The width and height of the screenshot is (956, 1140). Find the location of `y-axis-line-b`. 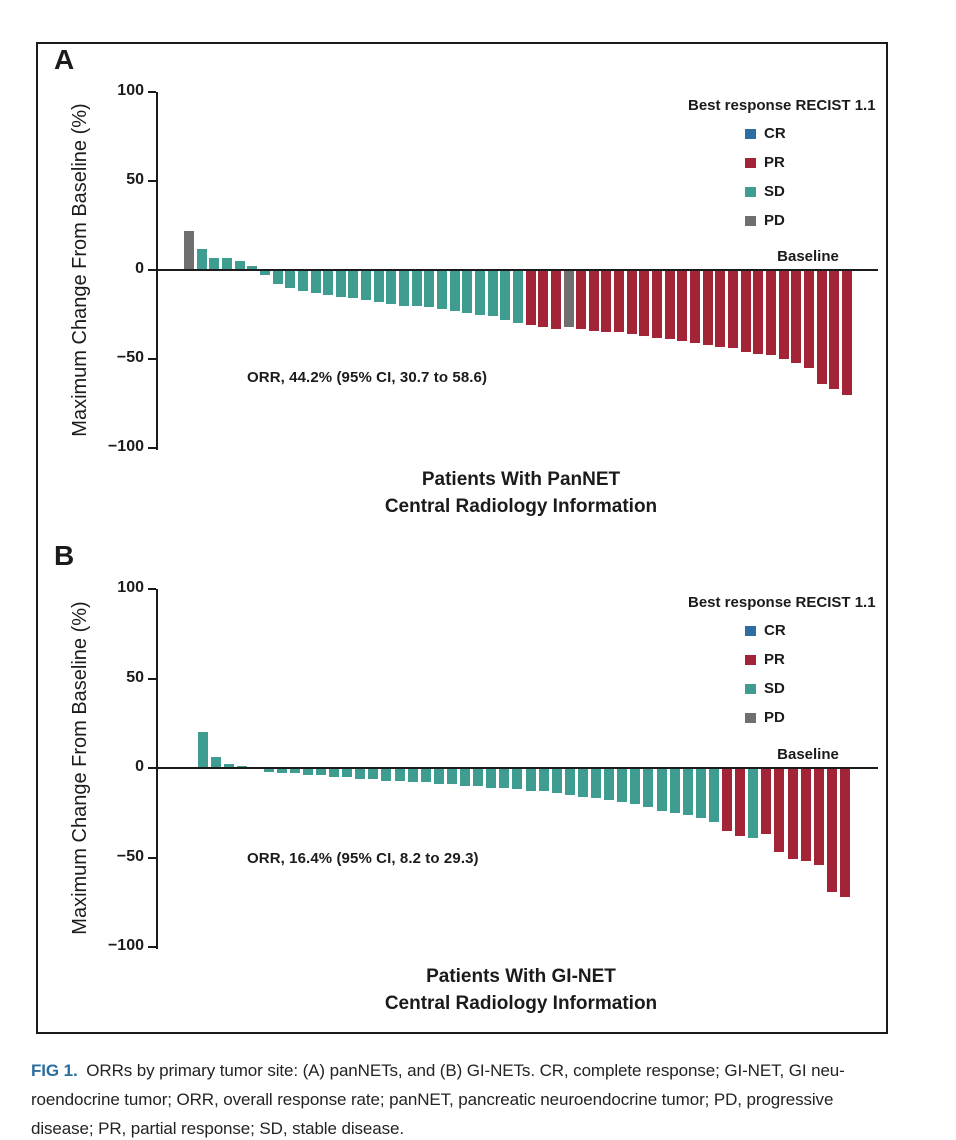

y-axis-line-b is located at coordinates (157, 769).